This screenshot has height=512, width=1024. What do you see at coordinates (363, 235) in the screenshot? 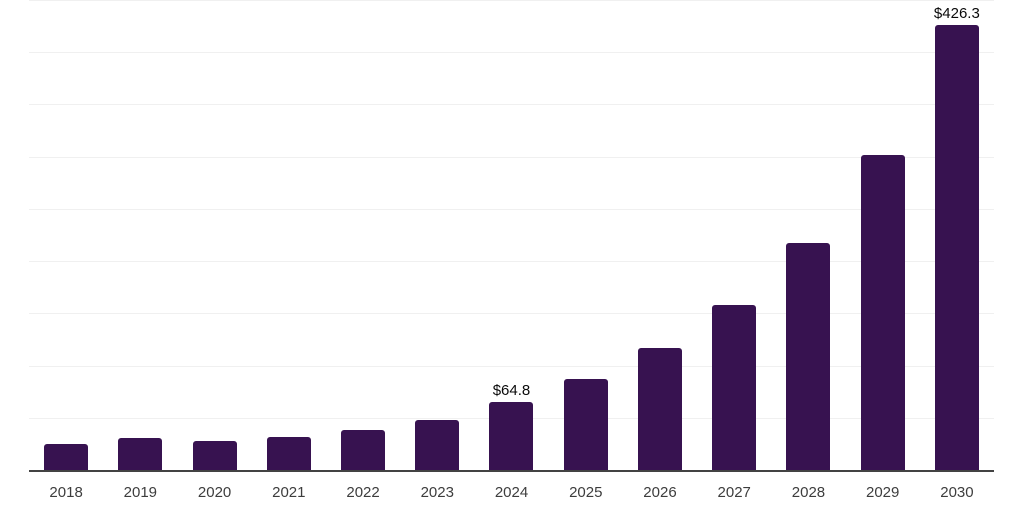
I see `bar-group-2022` at bounding box center [363, 235].